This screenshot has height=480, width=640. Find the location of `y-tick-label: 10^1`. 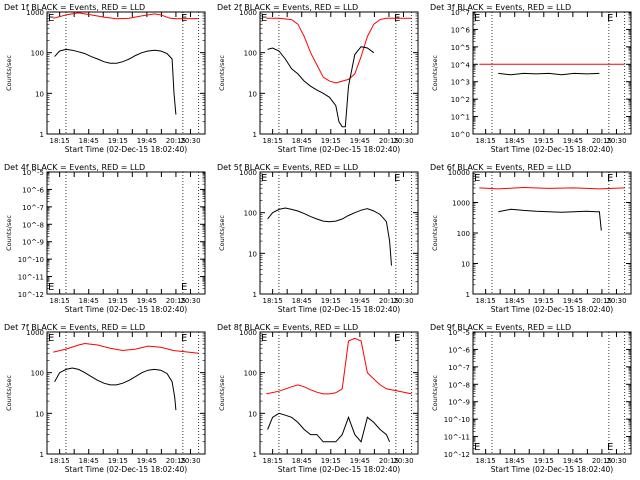

y-tick-label: 10^1 is located at coordinates (460, 118).